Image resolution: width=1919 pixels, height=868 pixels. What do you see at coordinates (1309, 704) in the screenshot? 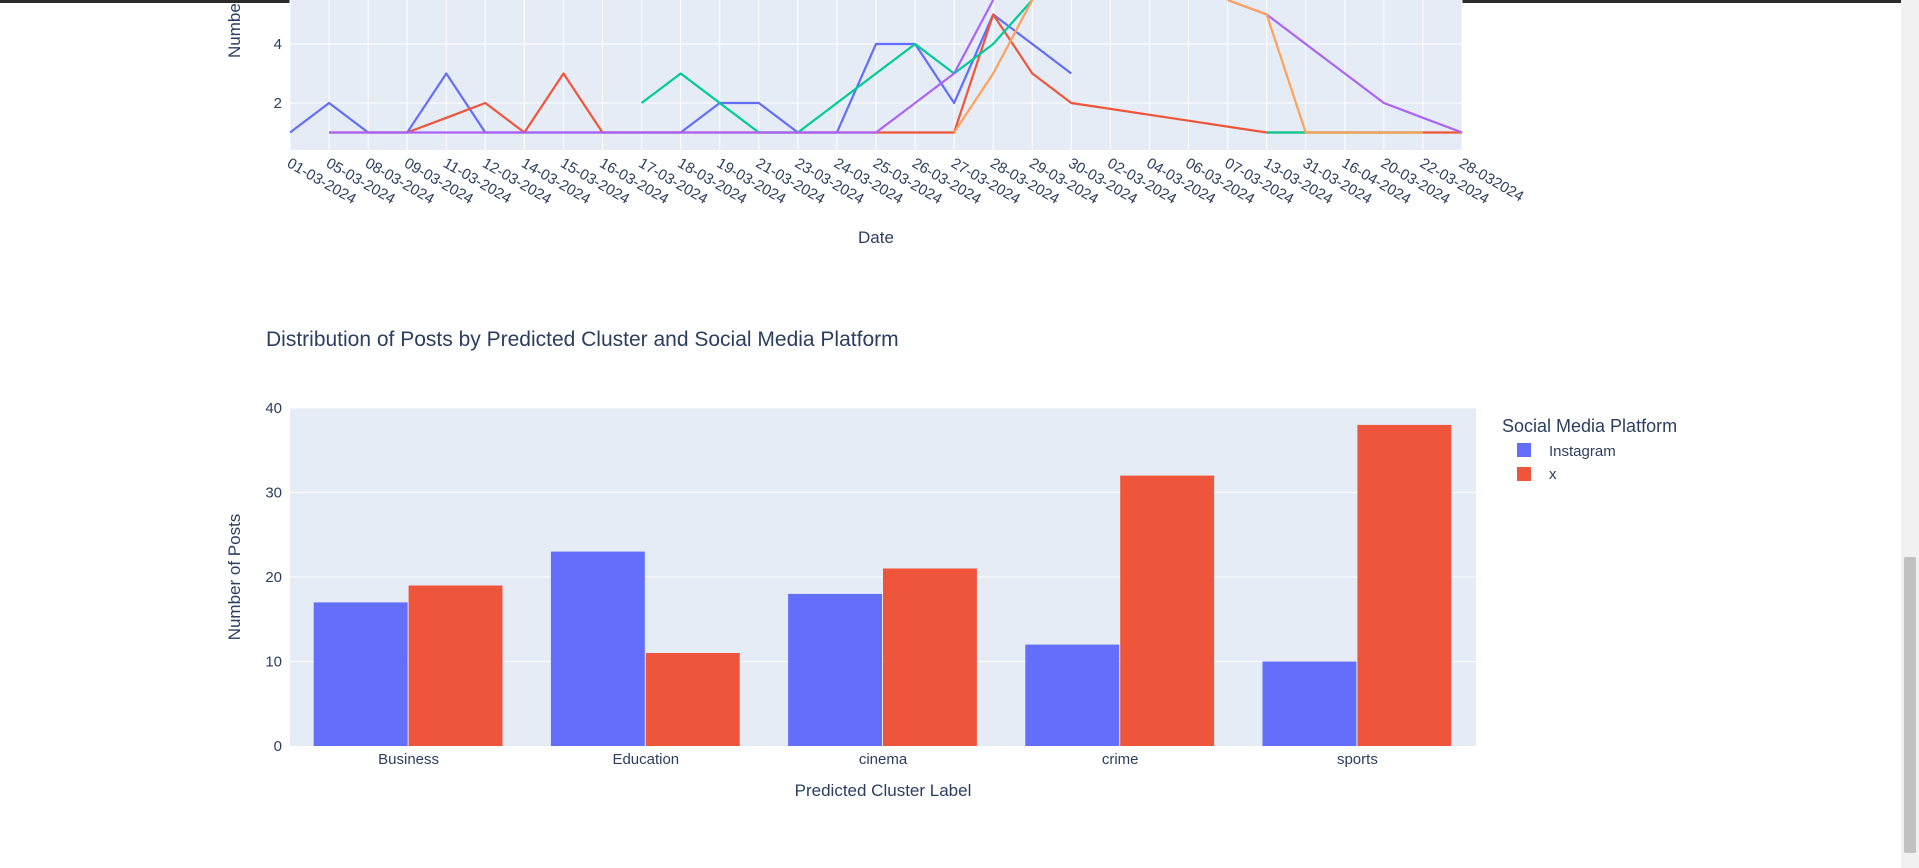
I see `bar-instagram-sports` at bounding box center [1309, 704].